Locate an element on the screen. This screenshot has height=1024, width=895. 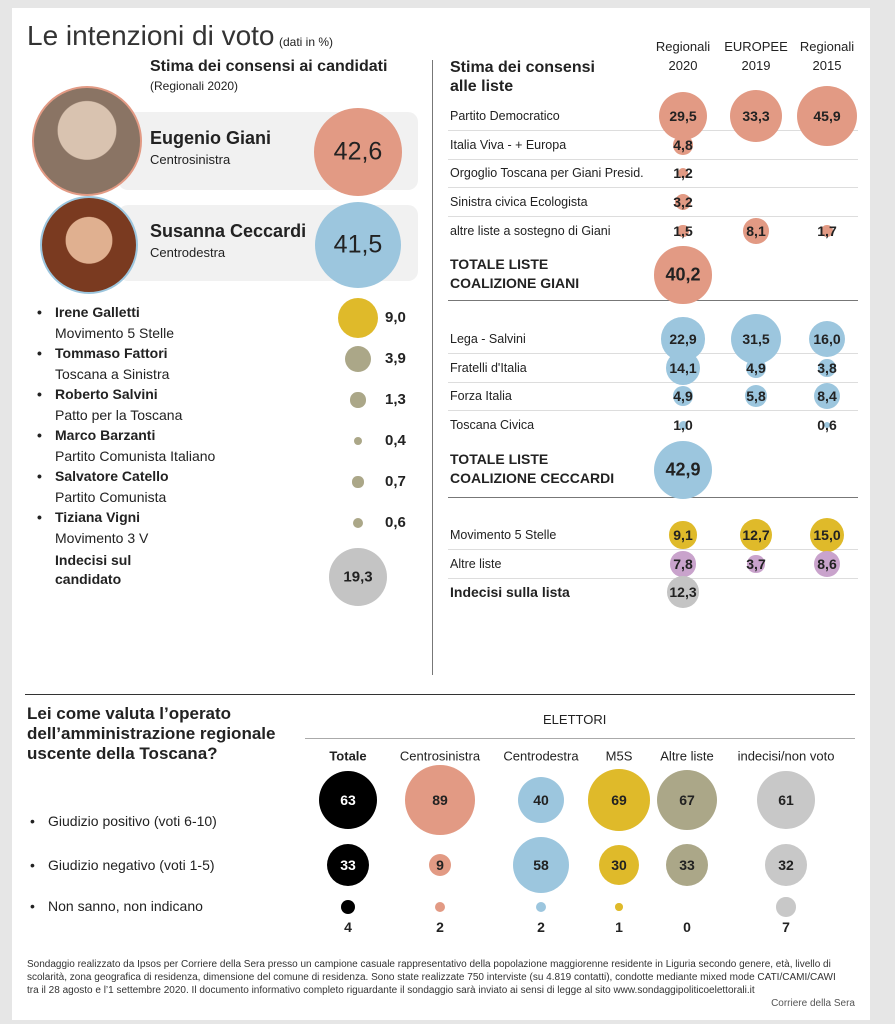
column-name: Regionali is located at coordinates (827, 46).